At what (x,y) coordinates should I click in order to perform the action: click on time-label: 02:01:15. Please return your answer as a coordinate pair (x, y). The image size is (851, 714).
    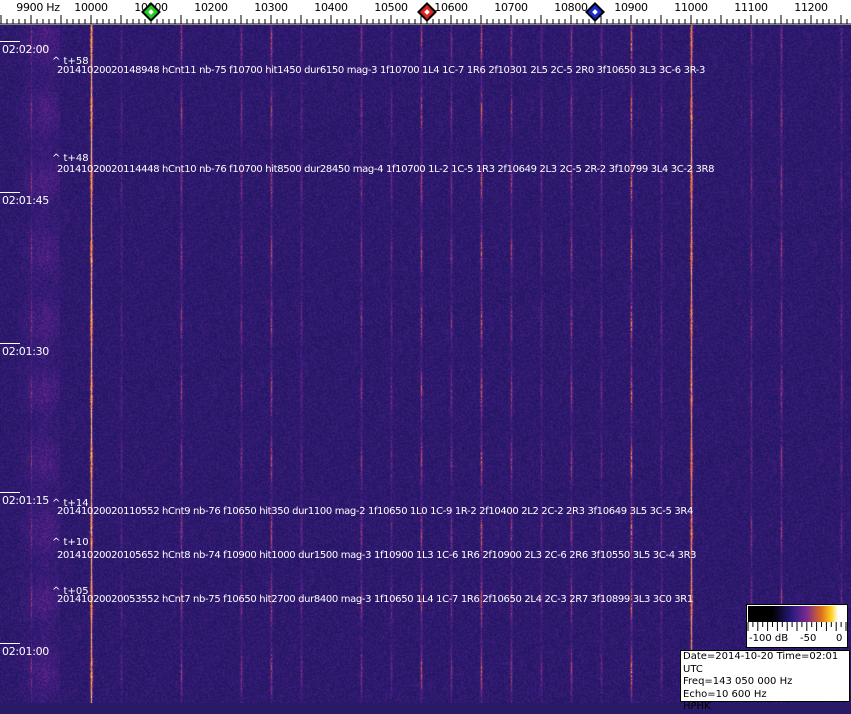
    Looking at the image, I should click on (25, 499).